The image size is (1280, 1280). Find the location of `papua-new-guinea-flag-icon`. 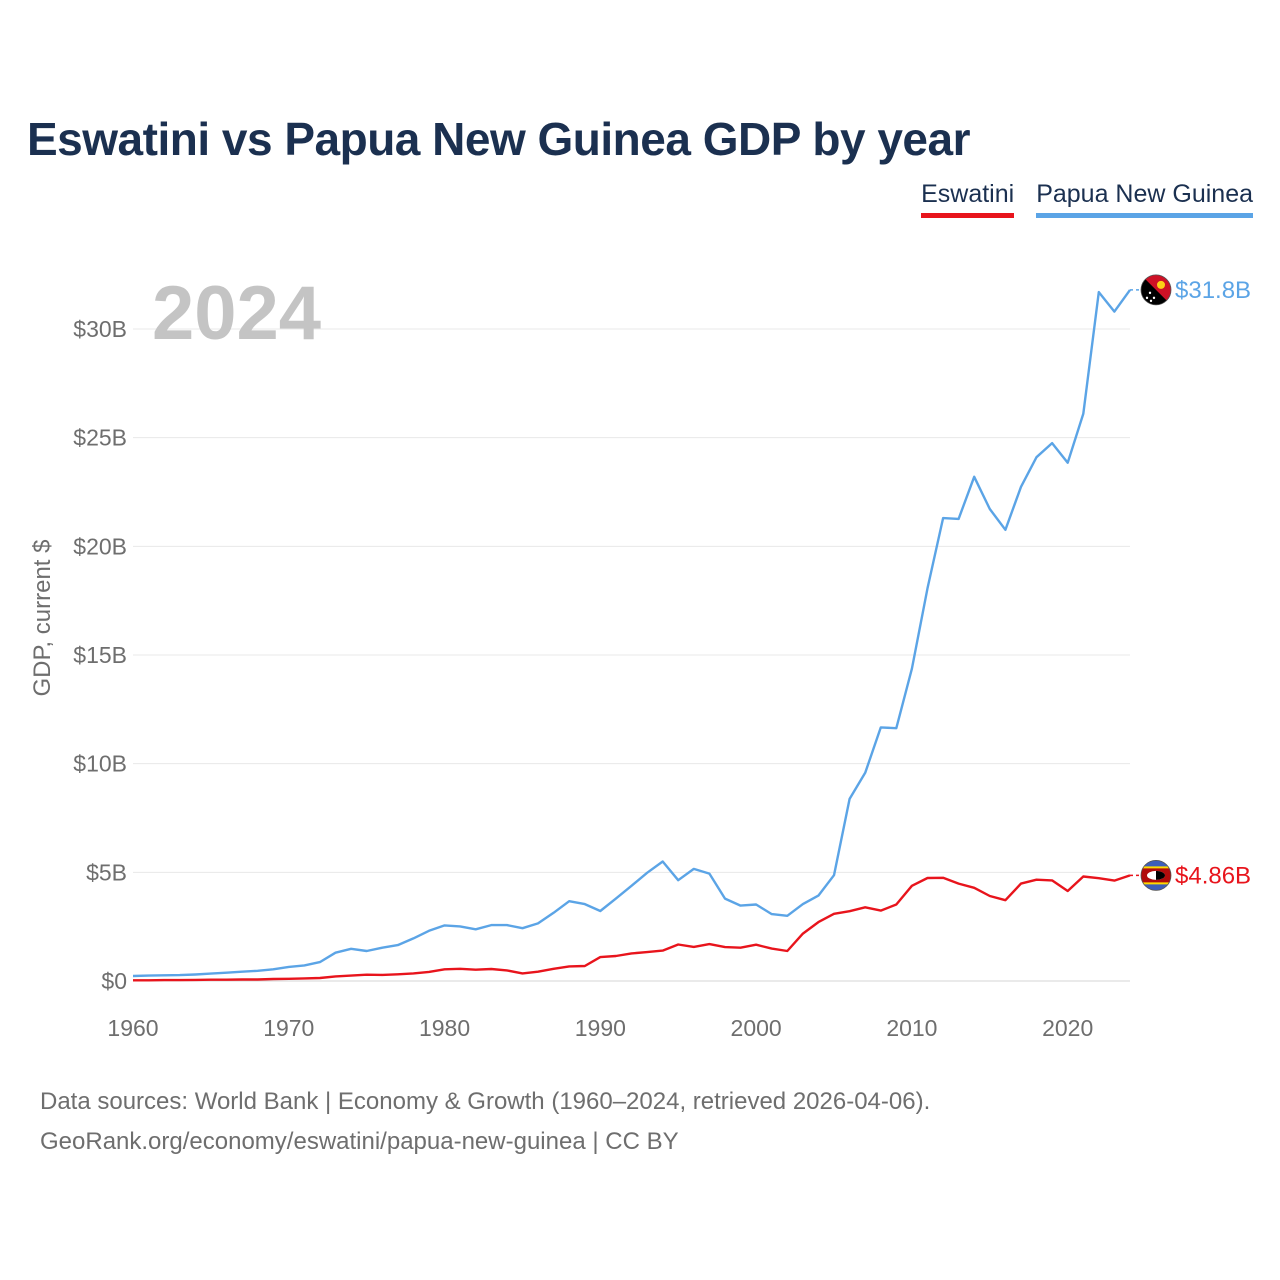

papua-new-guinea-flag-icon is located at coordinates (1156, 290).